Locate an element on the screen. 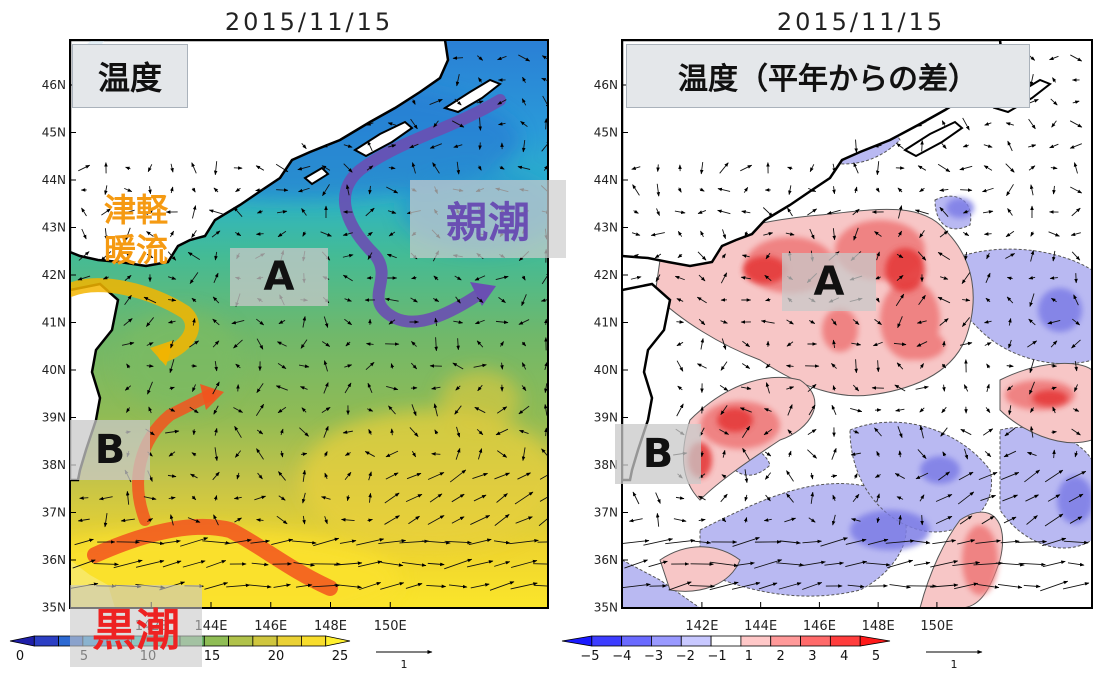  left-panel-title: 温度 is located at coordinates (130, 76).